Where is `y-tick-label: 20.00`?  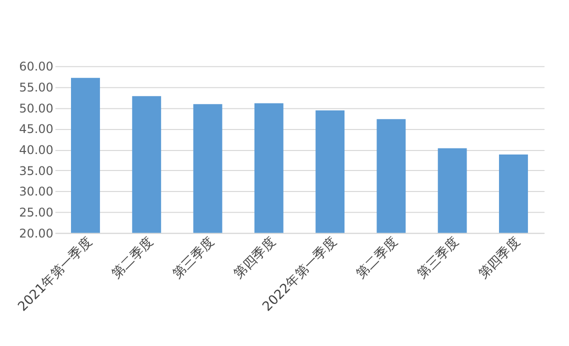
y-tick-label: 20.00 is located at coordinates (36, 233).